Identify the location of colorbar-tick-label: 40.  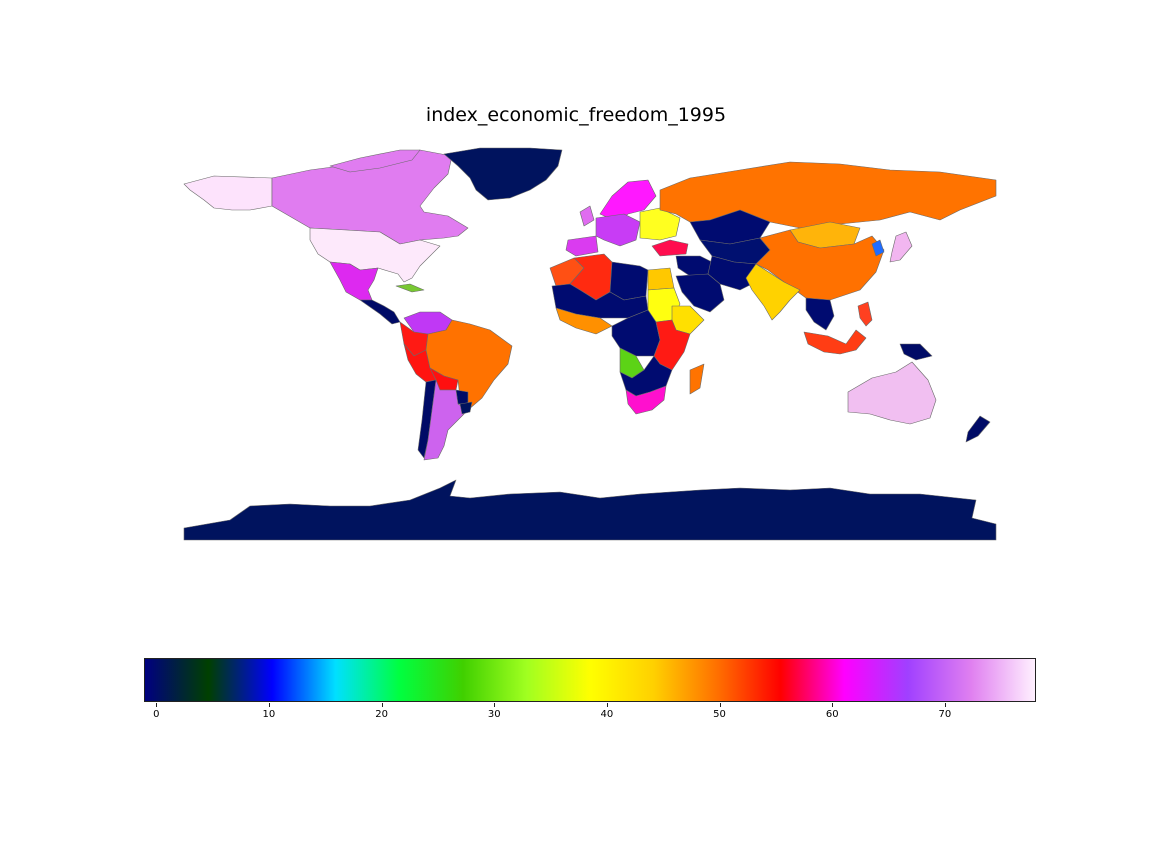
(607, 714).